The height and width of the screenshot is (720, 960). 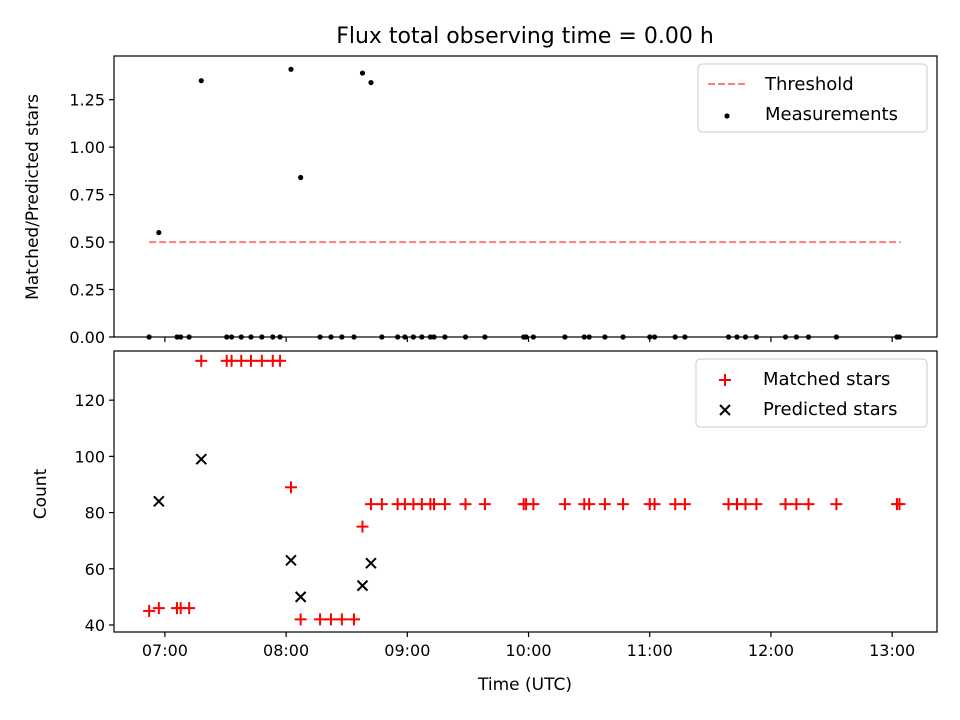 What do you see at coordinates (95, 625) in the screenshot?
I see `y-tick-label: 40` at bounding box center [95, 625].